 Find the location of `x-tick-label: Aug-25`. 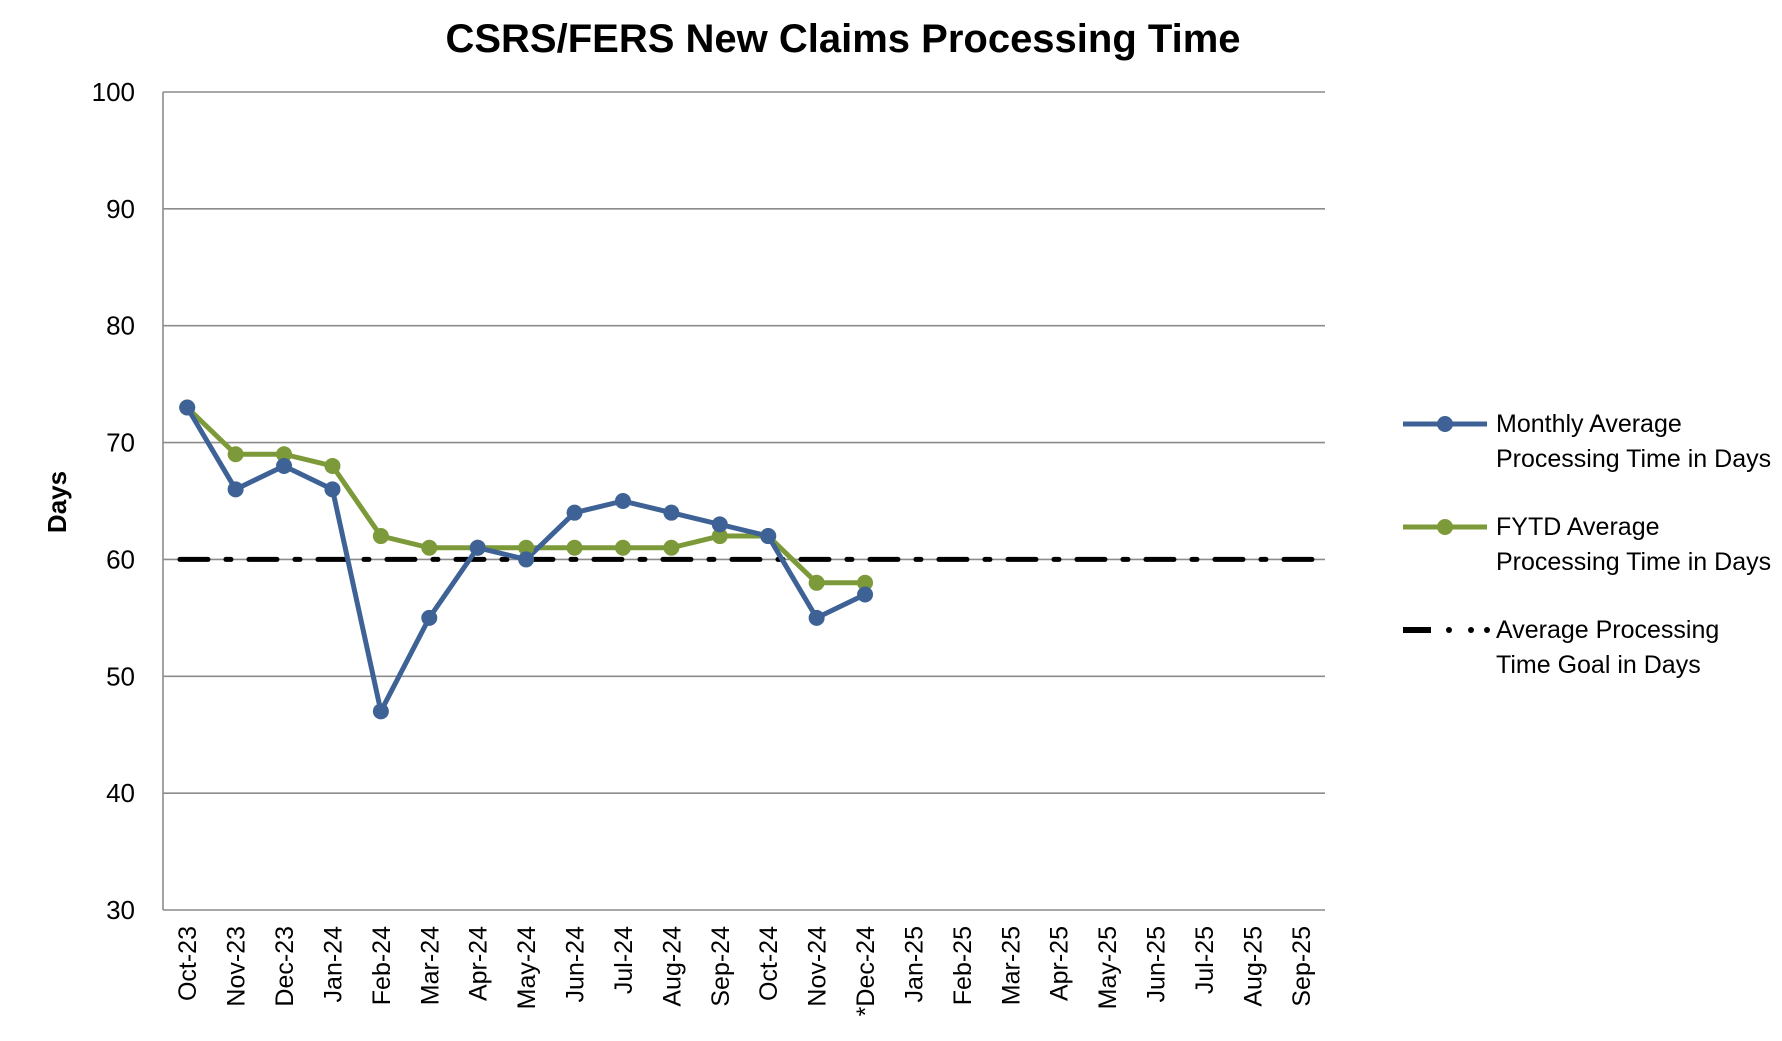

x-tick-label: Aug-25 is located at coordinates (1253, 966).